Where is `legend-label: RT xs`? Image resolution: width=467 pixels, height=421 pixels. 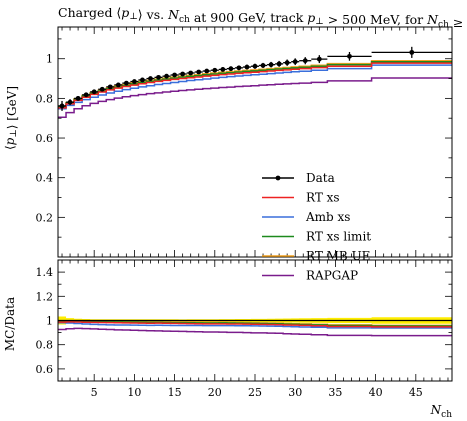 legend-label: RT xs is located at coordinates (323, 198).